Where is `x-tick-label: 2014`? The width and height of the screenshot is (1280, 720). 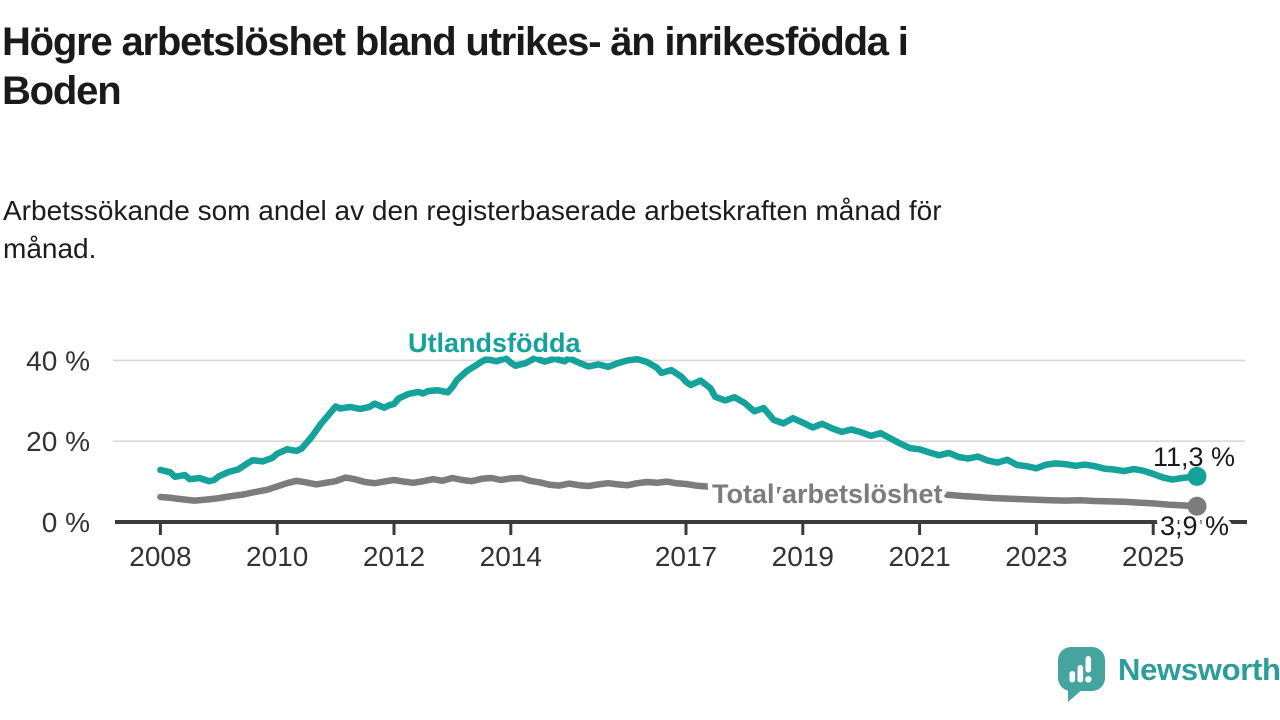
x-tick-label: 2014 is located at coordinates (511, 556).